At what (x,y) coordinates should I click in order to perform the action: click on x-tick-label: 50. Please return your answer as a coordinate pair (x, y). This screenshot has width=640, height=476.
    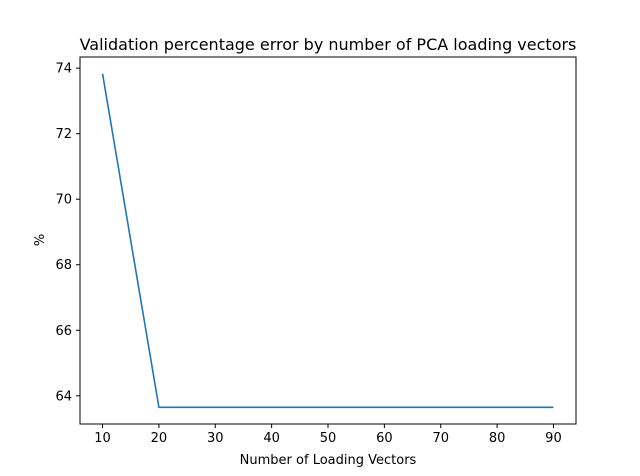
    Looking at the image, I should click on (328, 438).